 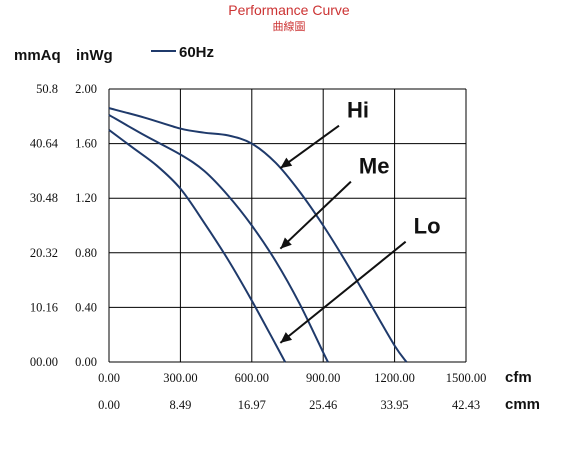 I want to click on y2-tick-label: 10.16, so click(x=44, y=307).